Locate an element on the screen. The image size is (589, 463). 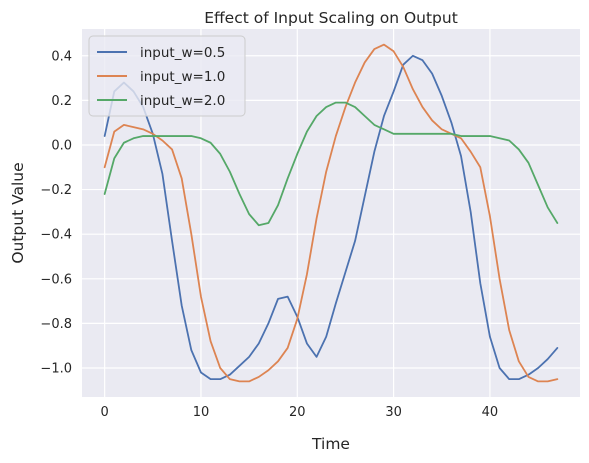
legend-label-input-w-2-0: input_w=2.0 is located at coordinates (182, 101).